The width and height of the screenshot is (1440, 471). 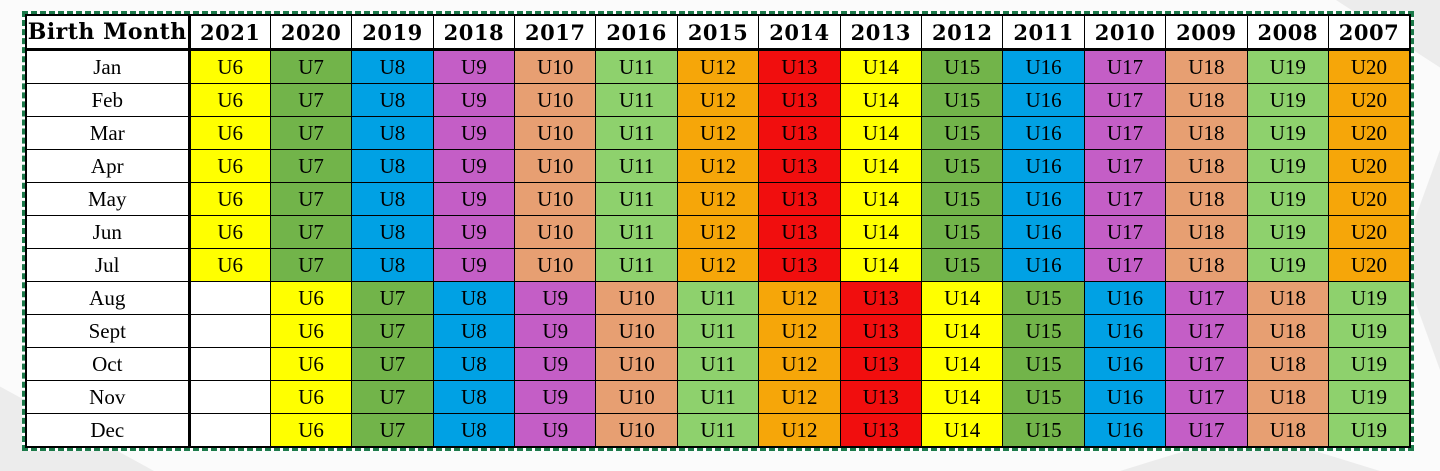 What do you see at coordinates (1043, 32) in the screenshot?
I see `year-header: 2011` at bounding box center [1043, 32].